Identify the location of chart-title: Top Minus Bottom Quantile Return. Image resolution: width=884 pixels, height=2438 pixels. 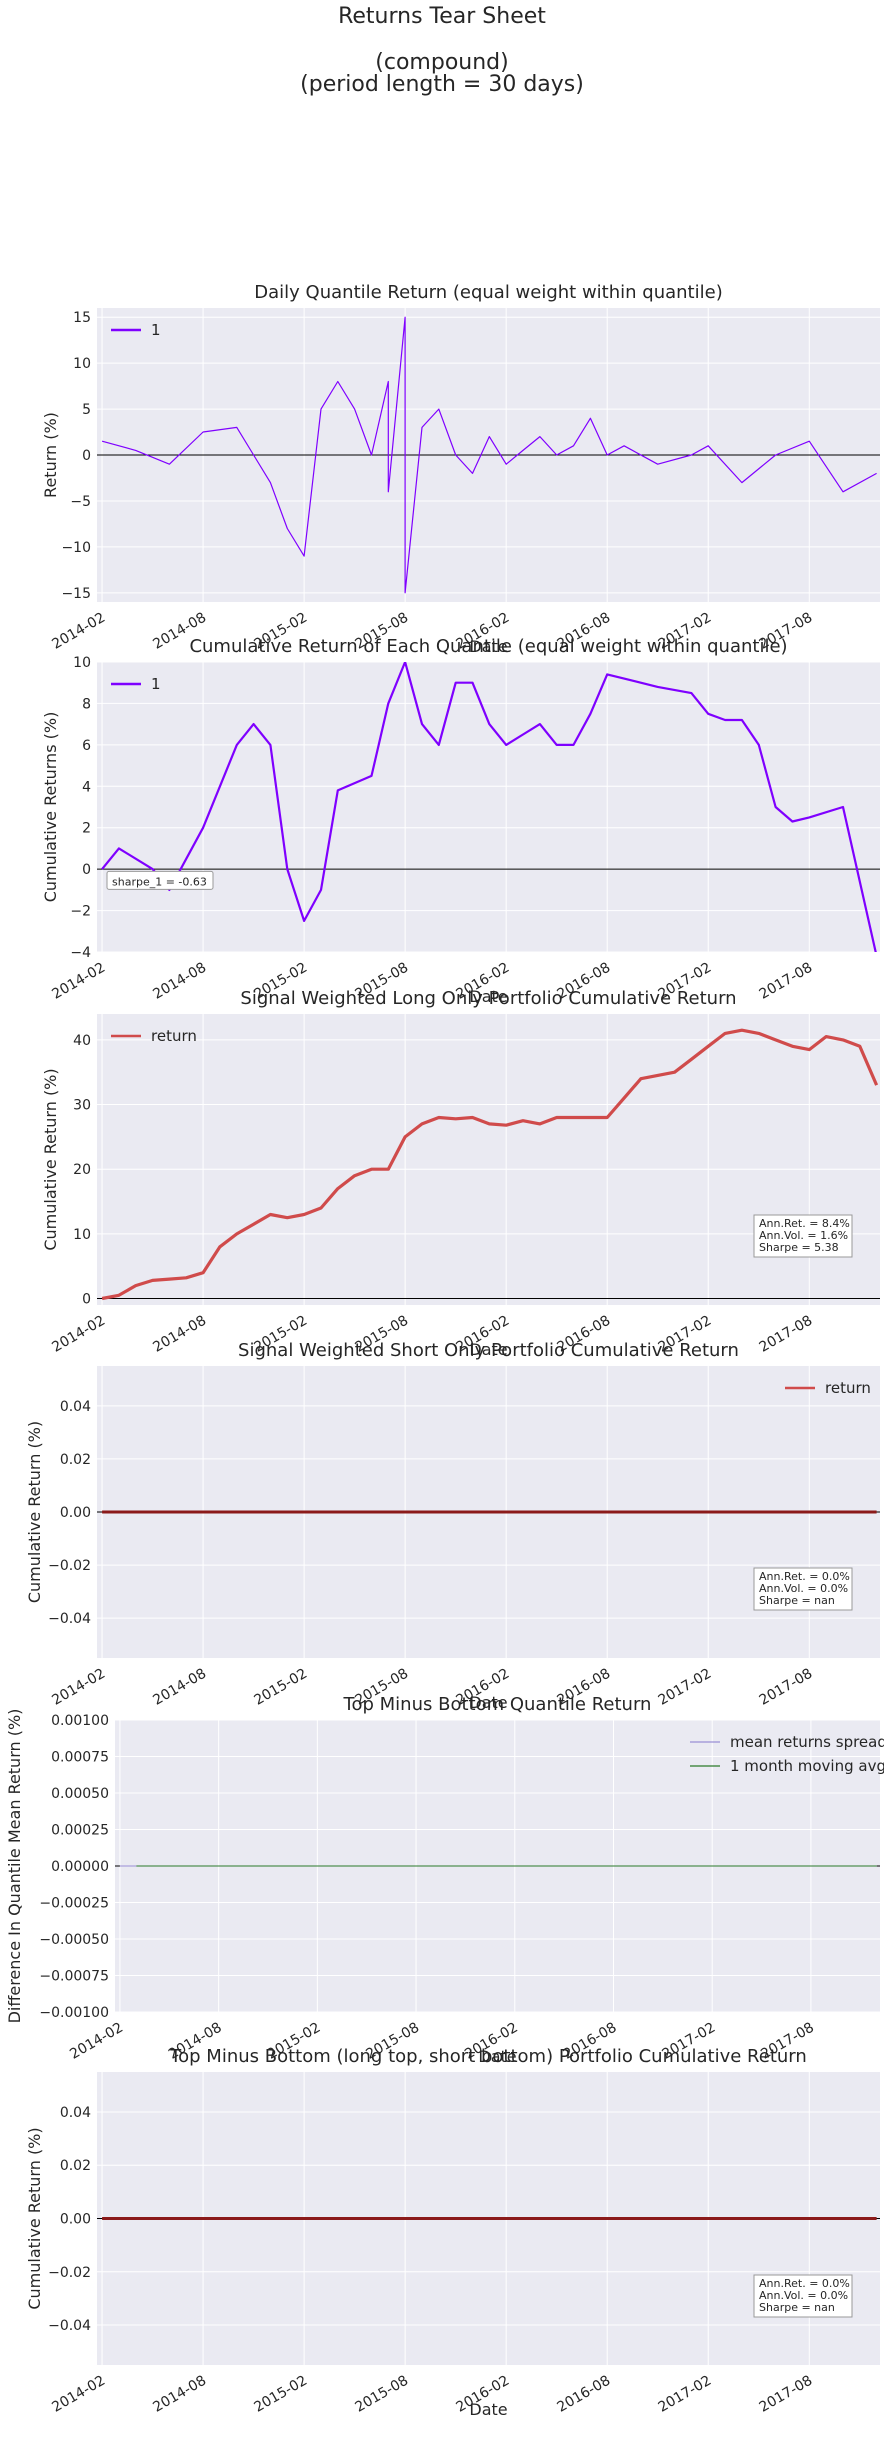
(497, 1704).